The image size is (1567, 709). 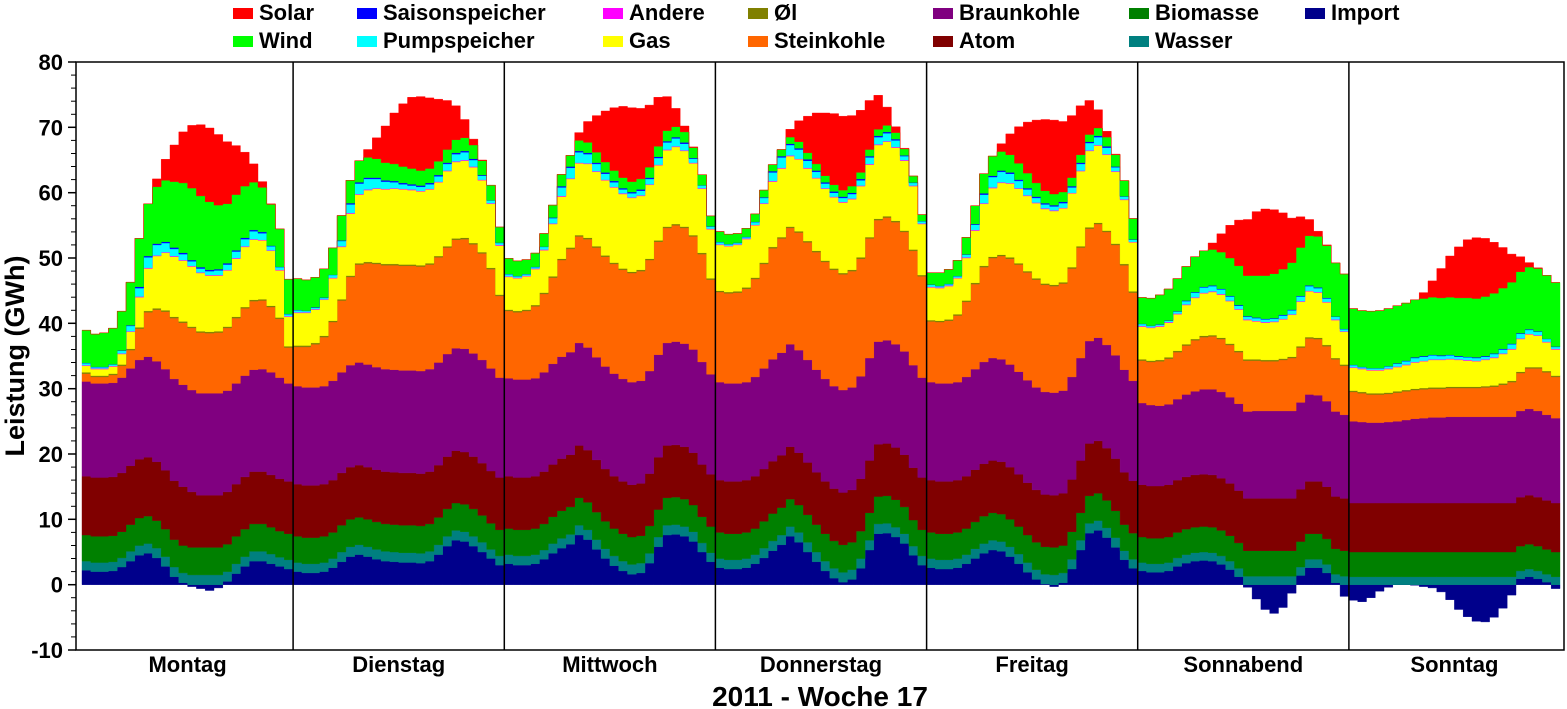 What do you see at coordinates (287, 12) in the screenshot?
I see `legend-label-solar: Solar` at bounding box center [287, 12].